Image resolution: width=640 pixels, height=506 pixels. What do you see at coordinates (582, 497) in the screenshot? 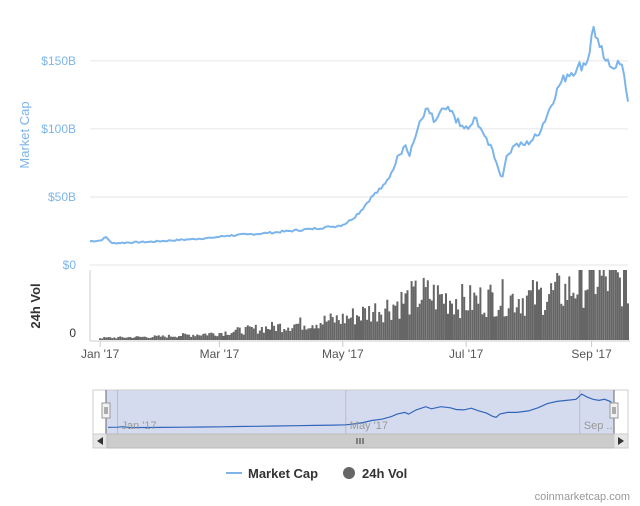
I see `credit-link: coinmarketcap.com` at bounding box center [582, 497].